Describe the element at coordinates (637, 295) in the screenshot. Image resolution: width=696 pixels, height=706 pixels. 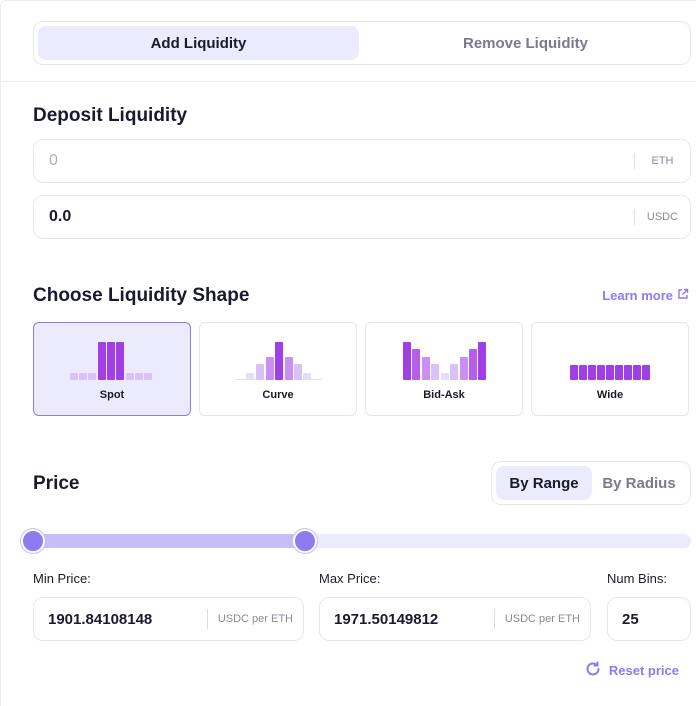
I see `learn-more-label: Learn more` at that location.